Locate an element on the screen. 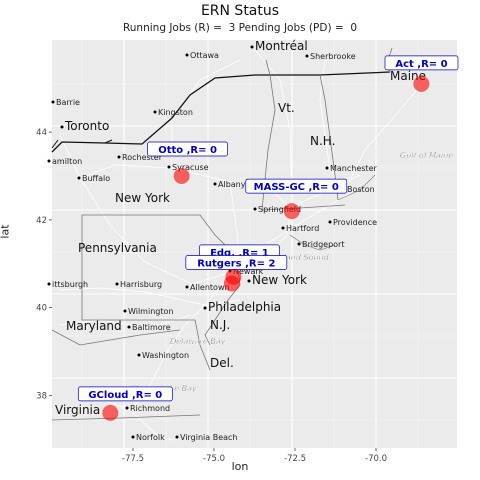 This screenshot has width=480, height=480. place-label-hartford: Hartford is located at coordinates (302, 228).